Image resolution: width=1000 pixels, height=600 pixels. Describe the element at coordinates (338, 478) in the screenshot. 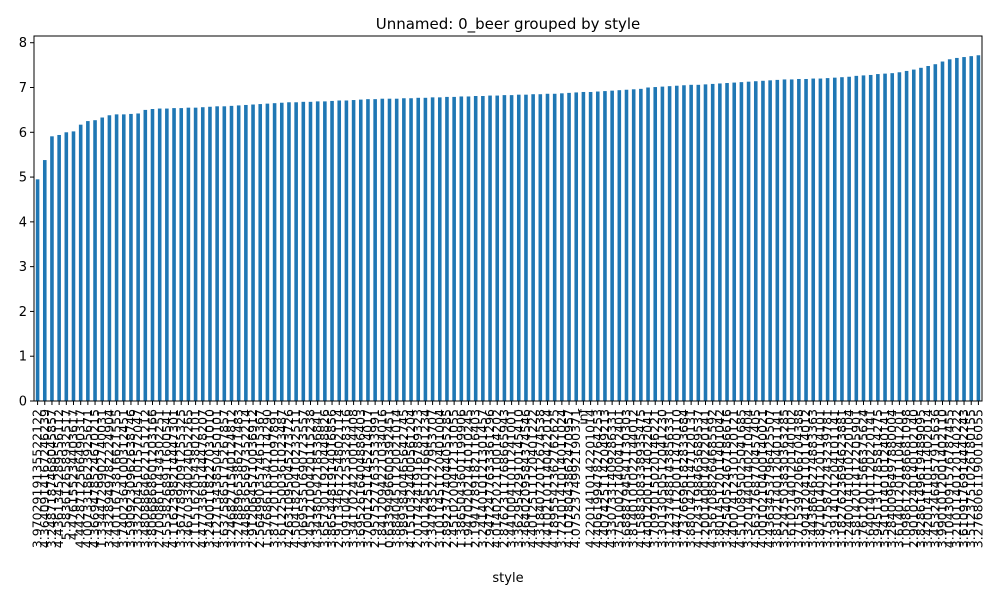

I see `x-tick-label: 2.9113461254802114` at that location.